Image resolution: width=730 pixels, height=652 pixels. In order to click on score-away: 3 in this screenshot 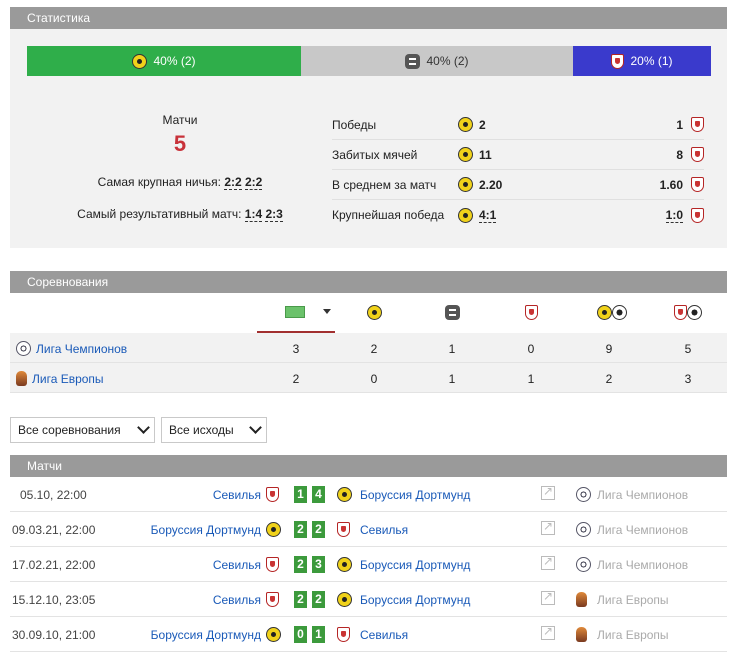, I will do `click(318, 564)`.